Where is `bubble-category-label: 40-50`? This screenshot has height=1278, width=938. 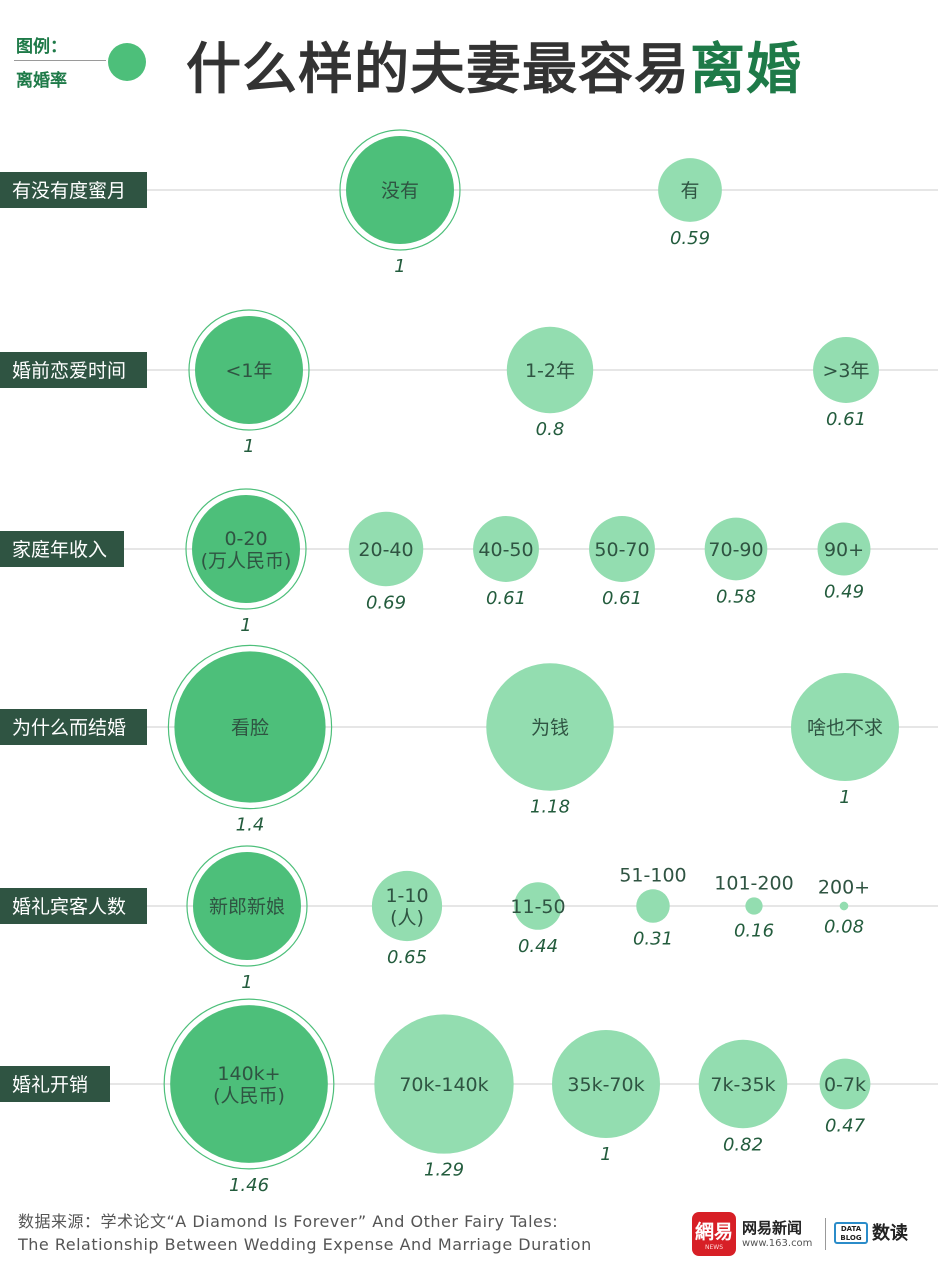
bubble-category-label: 40-50 is located at coordinates (505, 550).